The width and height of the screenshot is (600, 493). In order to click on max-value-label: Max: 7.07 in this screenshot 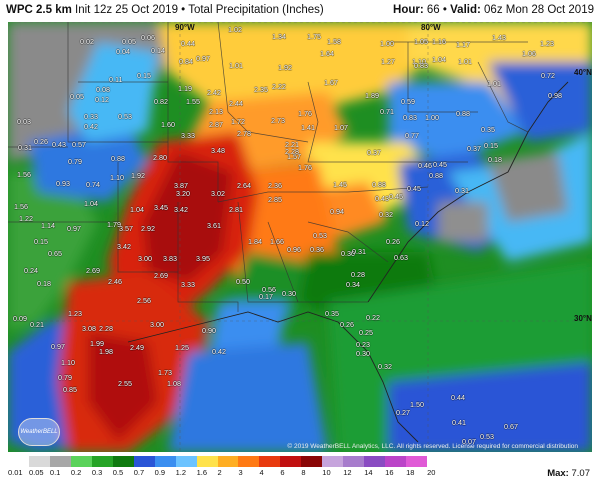, I will do `click(568, 473)`.